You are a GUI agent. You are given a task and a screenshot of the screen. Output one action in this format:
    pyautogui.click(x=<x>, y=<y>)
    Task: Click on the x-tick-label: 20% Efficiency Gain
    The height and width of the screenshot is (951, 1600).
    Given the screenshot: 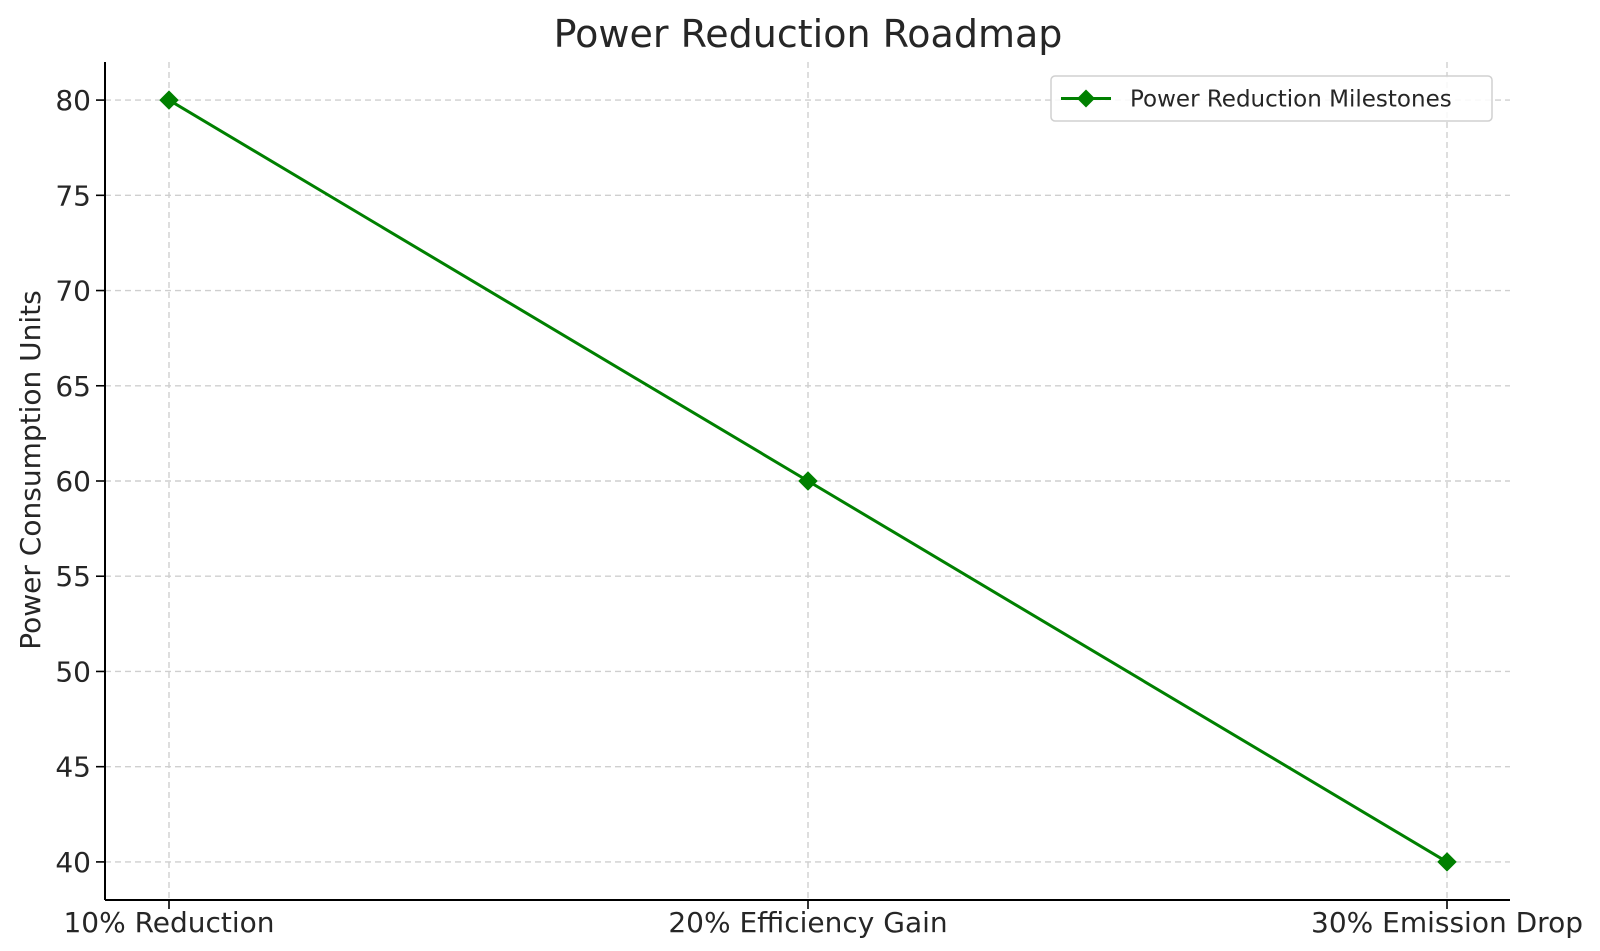 What is the action you would take?
    pyautogui.click(x=807, y=922)
    